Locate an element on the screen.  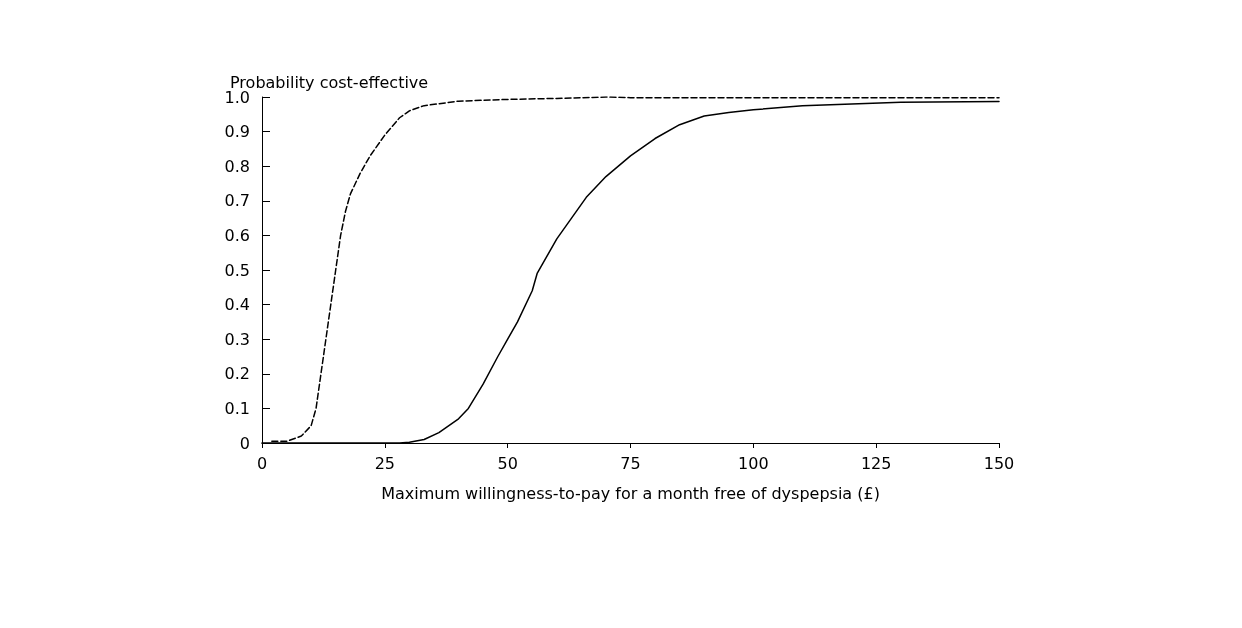
y-tick-label: 0.5 is located at coordinates (237, 270).